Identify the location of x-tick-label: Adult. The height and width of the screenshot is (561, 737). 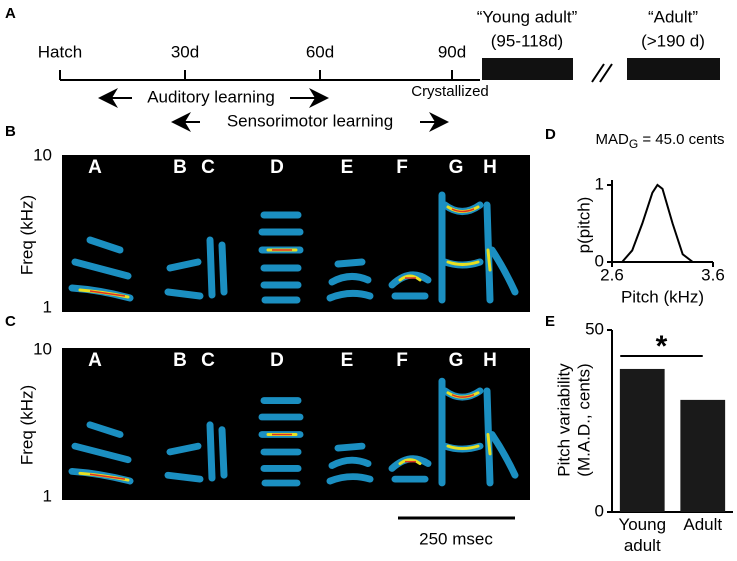
(702, 524).